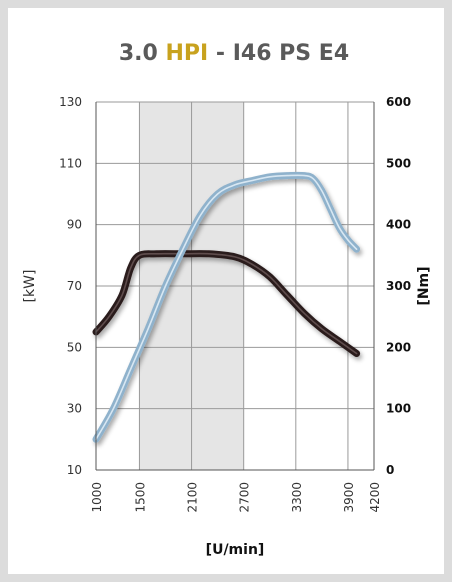 The height and width of the screenshot is (582, 452). What do you see at coordinates (424, 285) in the screenshot?
I see `y-axis-right-label: [Nm]` at bounding box center [424, 285].